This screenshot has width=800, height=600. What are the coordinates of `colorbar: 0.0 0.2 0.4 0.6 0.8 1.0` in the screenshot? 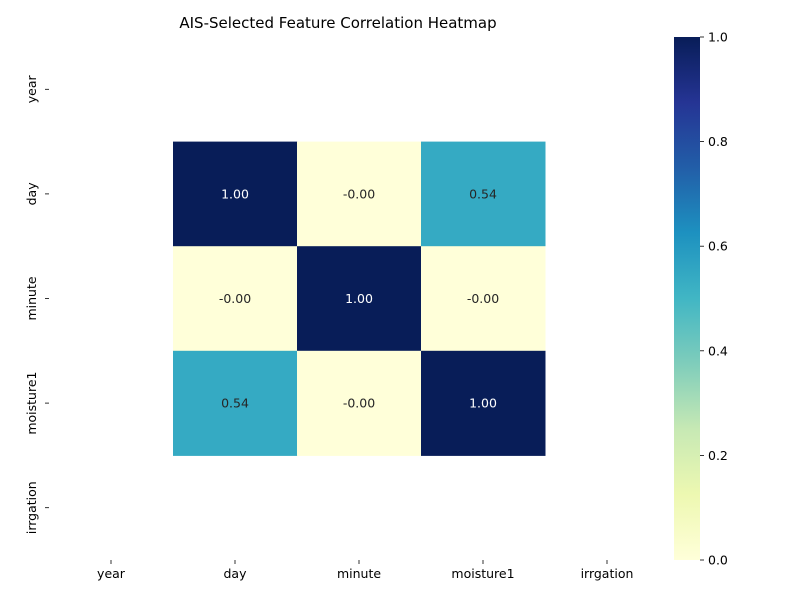 It's located at (701, 299).